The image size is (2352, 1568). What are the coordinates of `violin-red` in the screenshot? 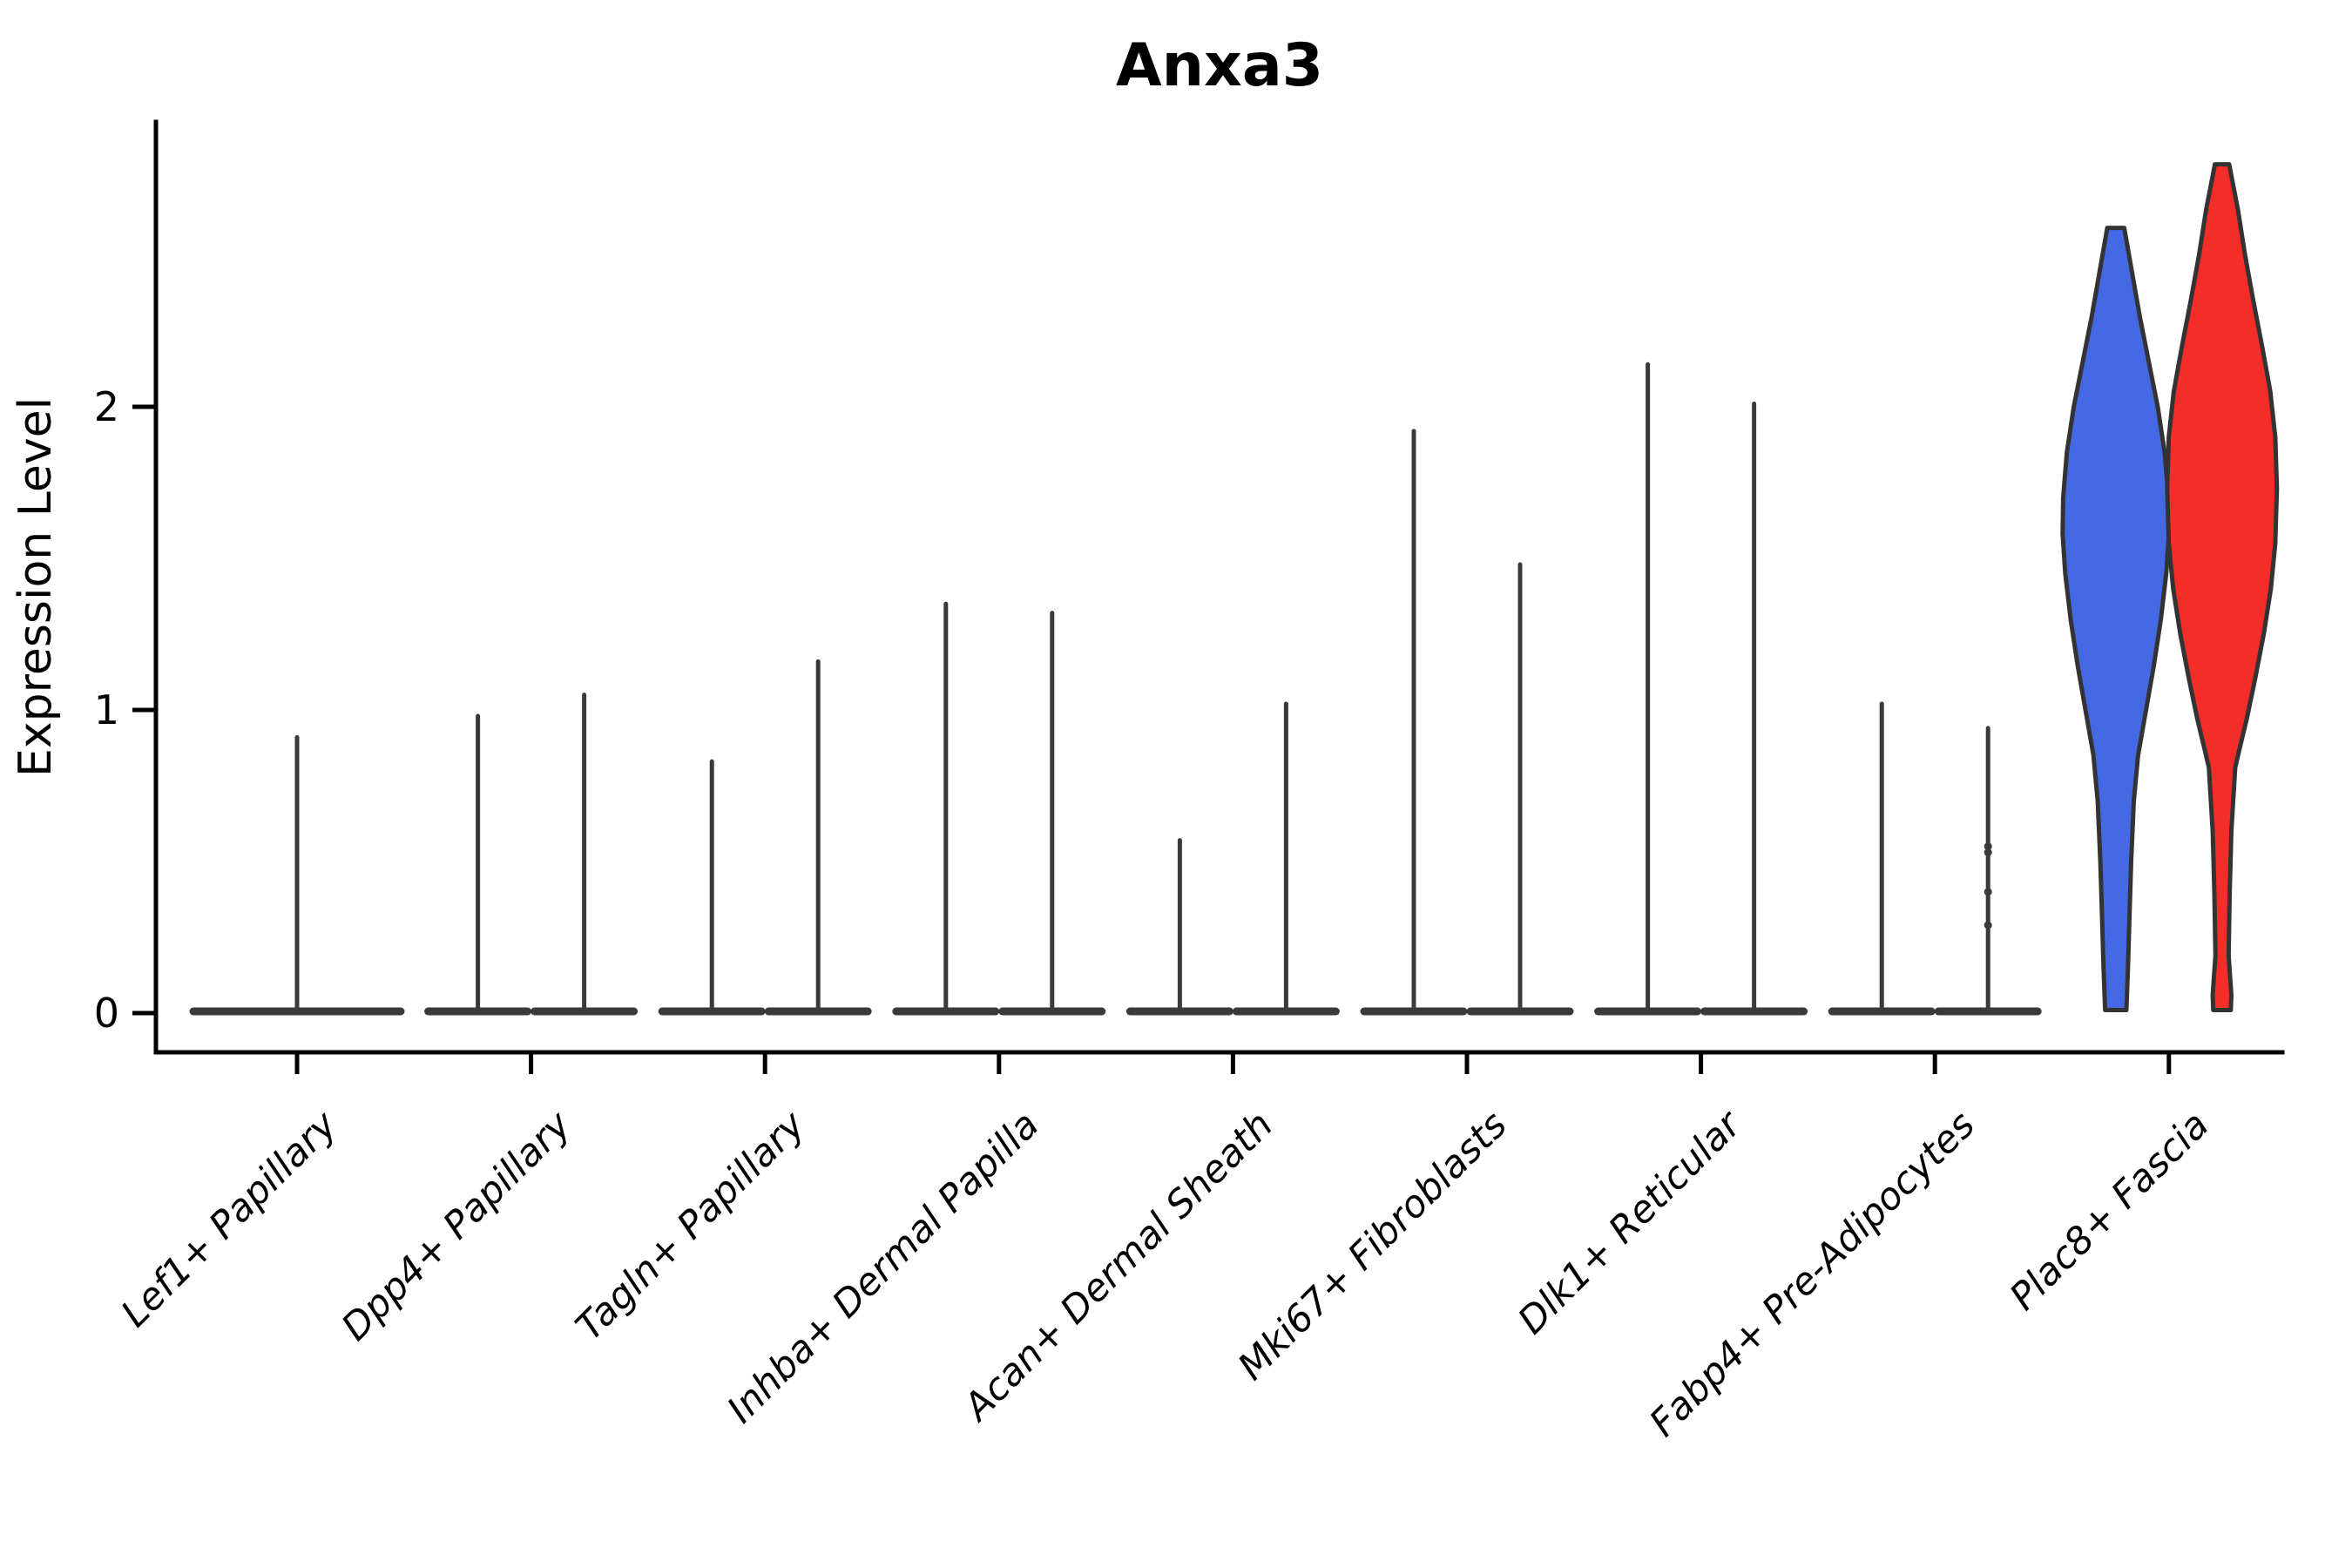 It's located at (2222, 587).